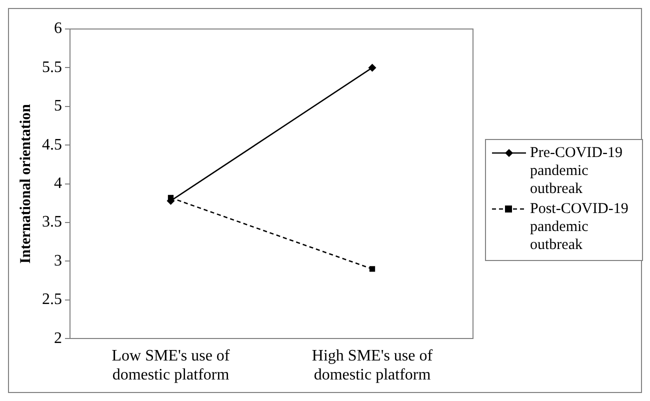  What do you see at coordinates (58, 338) in the screenshot?
I see `y-tick-label: 2` at bounding box center [58, 338].